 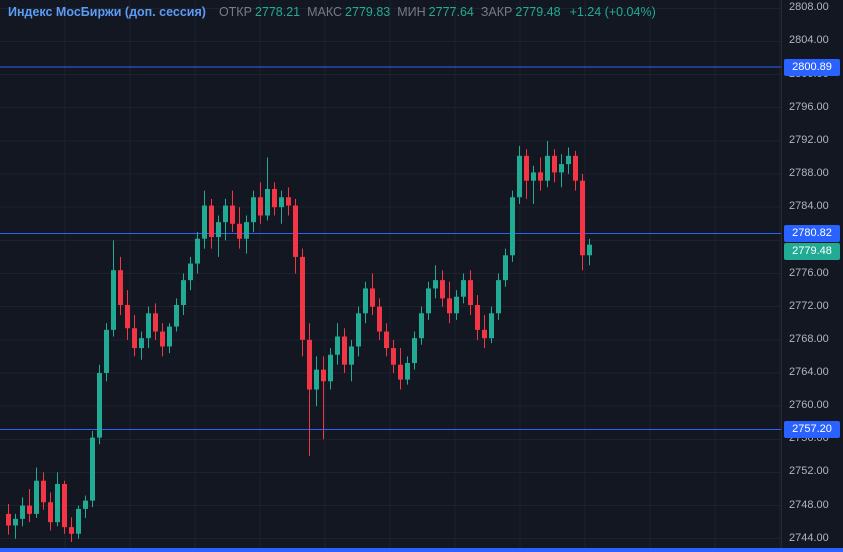 I want to click on high-value: 2779.83, so click(x=368, y=12).